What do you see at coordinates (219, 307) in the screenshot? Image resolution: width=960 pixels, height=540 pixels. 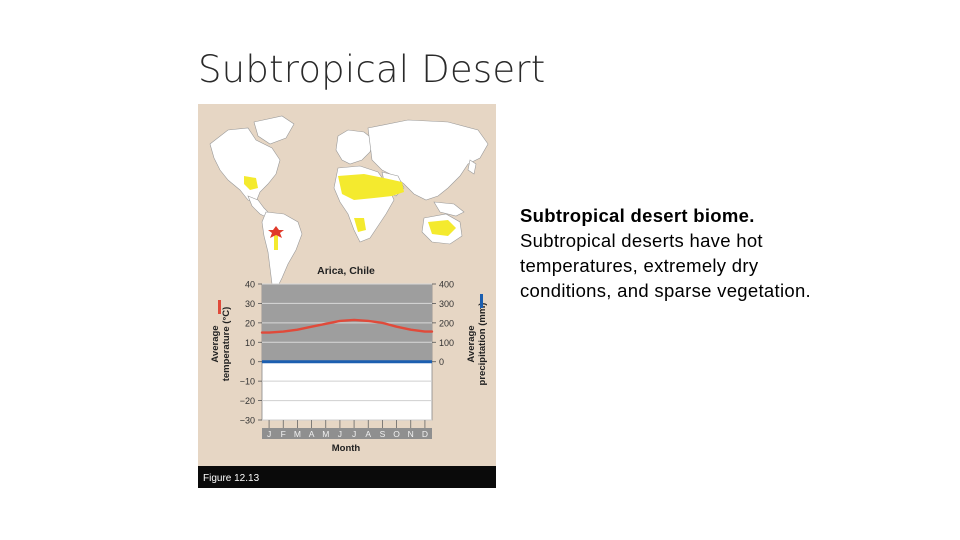 I see `temperature-legend-swatch` at bounding box center [219, 307].